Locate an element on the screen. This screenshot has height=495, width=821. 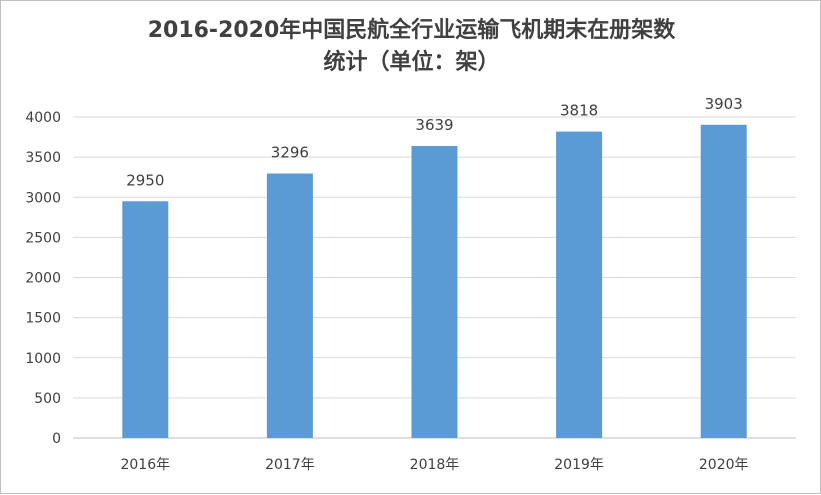
x-tick-label: 2018年 is located at coordinates (435, 465).